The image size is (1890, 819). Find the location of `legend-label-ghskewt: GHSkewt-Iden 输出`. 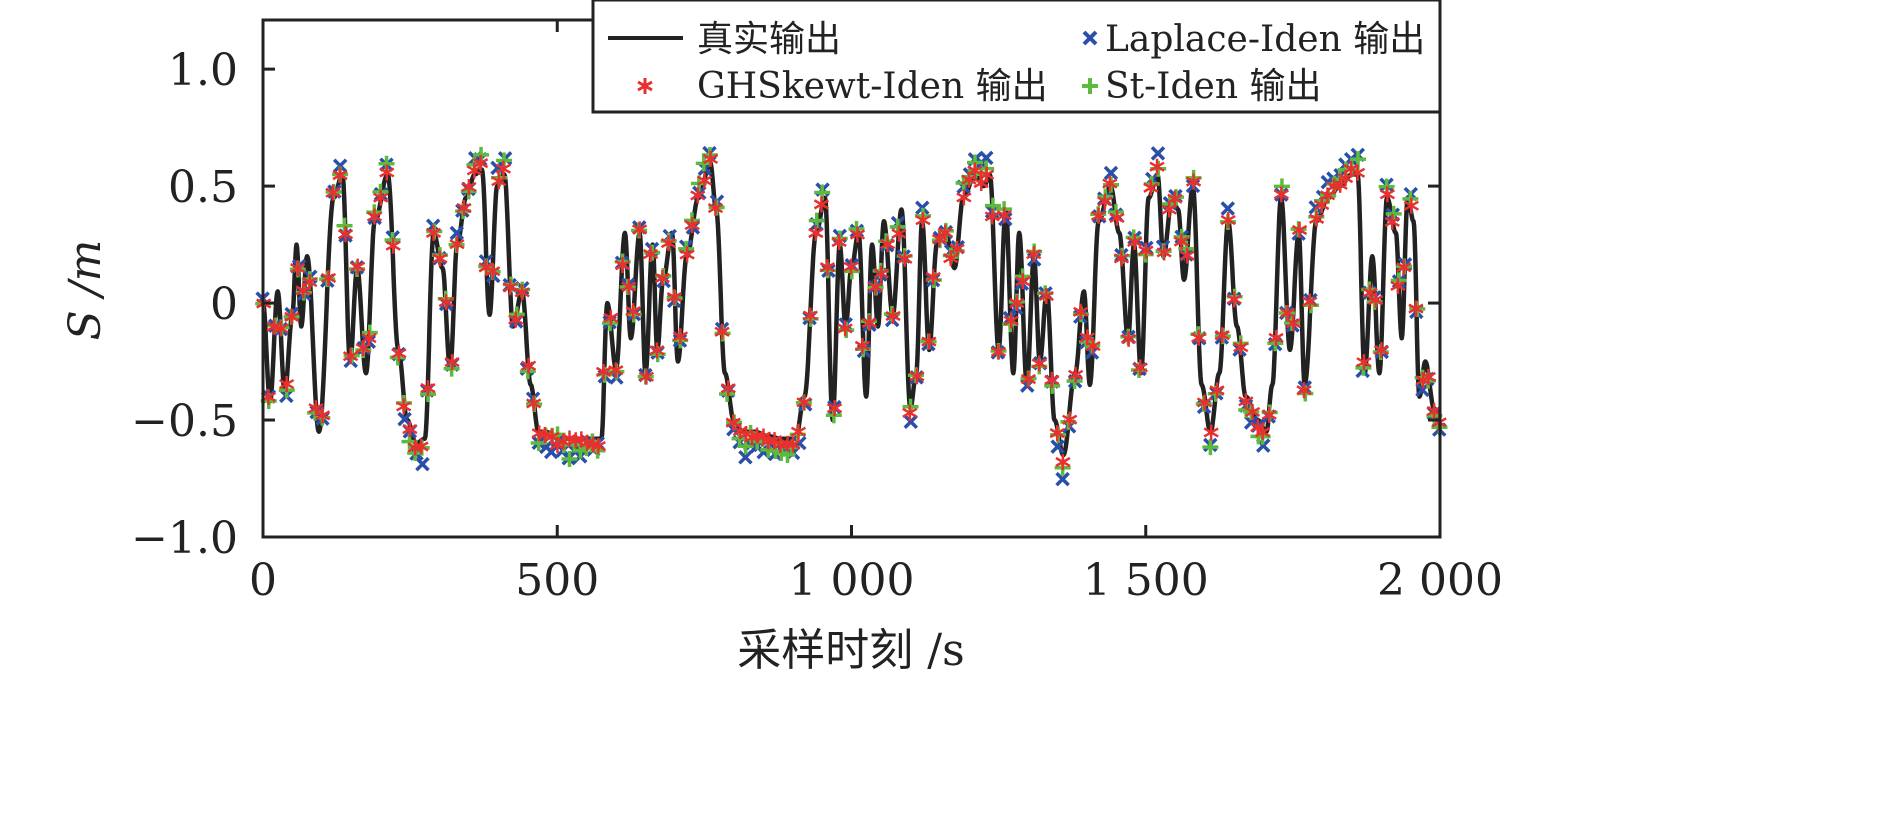

legend-label-ghskewt: GHSkewt-Iden 输出 is located at coordinates (872, 86).